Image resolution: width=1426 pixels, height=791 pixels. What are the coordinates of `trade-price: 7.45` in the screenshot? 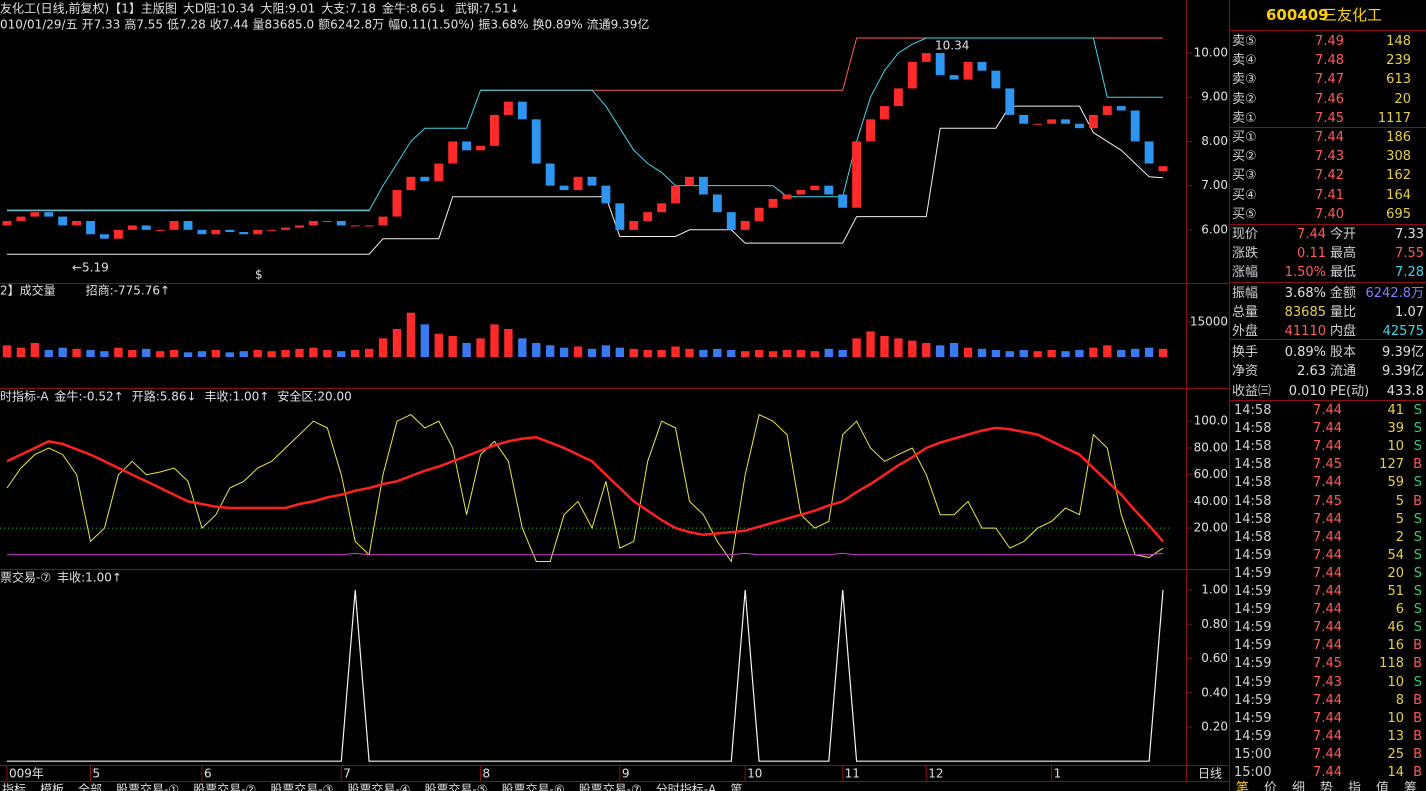 It's located at (1327, 465).